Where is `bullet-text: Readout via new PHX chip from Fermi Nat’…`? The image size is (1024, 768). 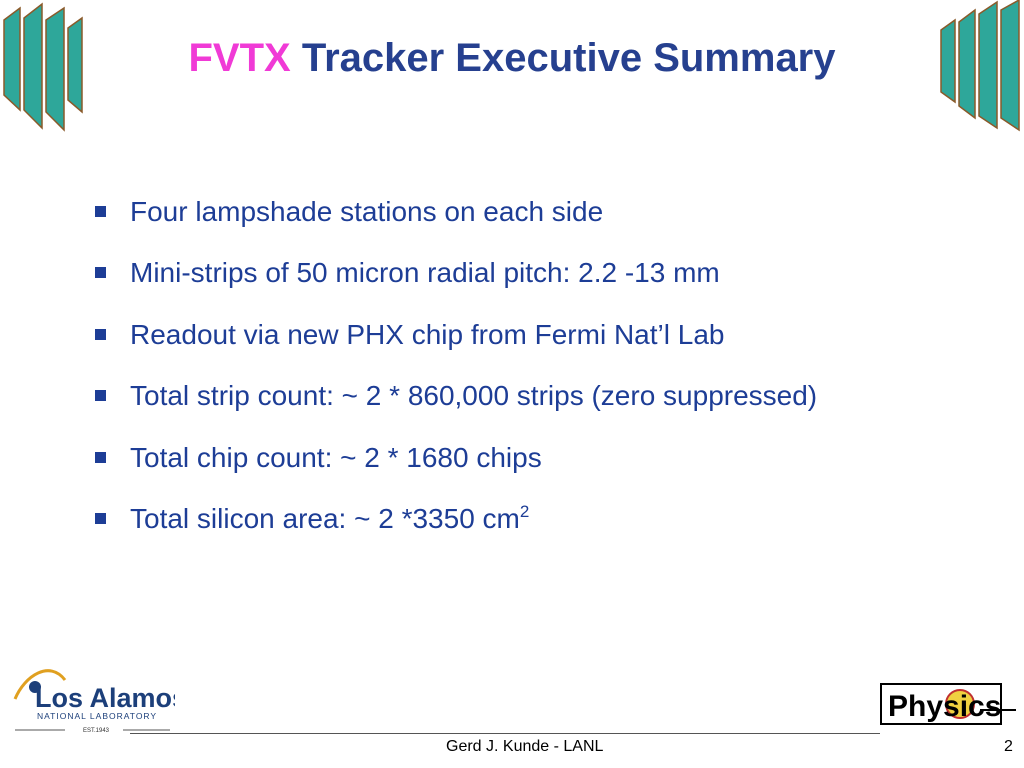 bullet-text: Readout via new PHX chip from Fermi Nat’… is located at coordinates (427, 334).